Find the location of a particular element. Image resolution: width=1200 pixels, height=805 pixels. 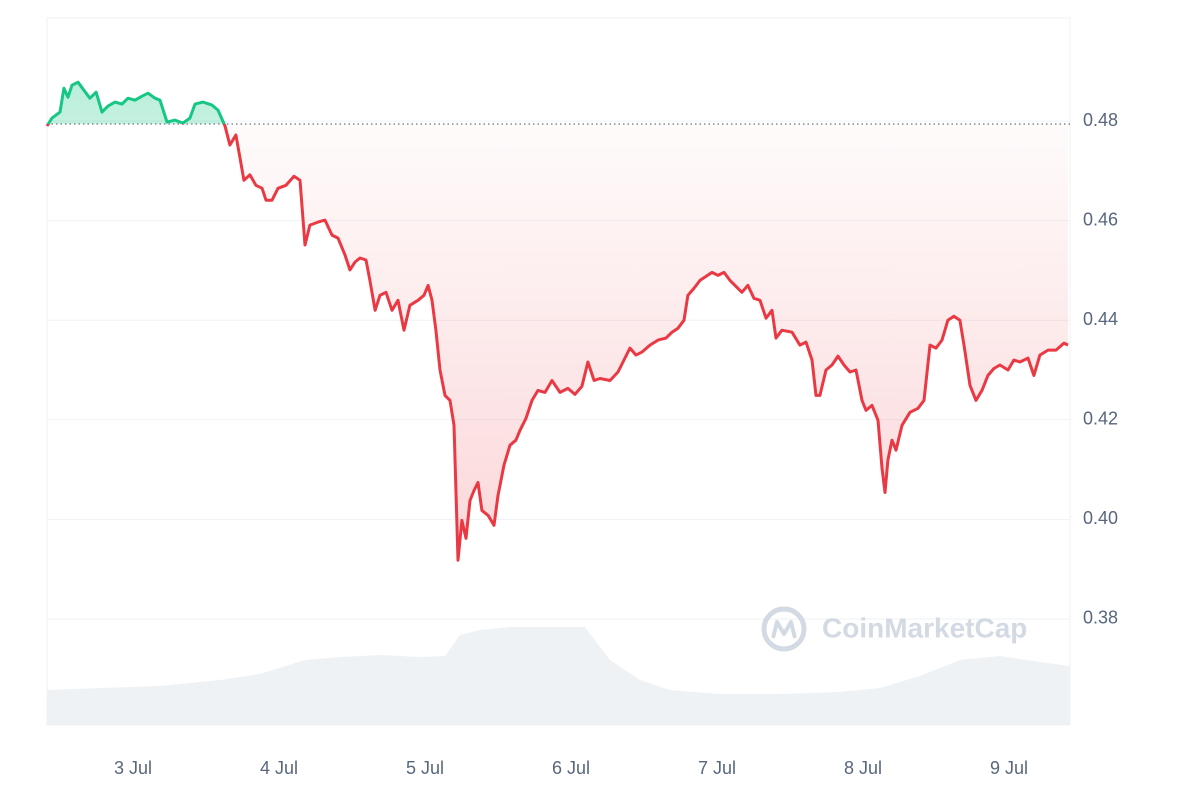

x-tick-label: 4 Jul is located at coordinates (279, 768).